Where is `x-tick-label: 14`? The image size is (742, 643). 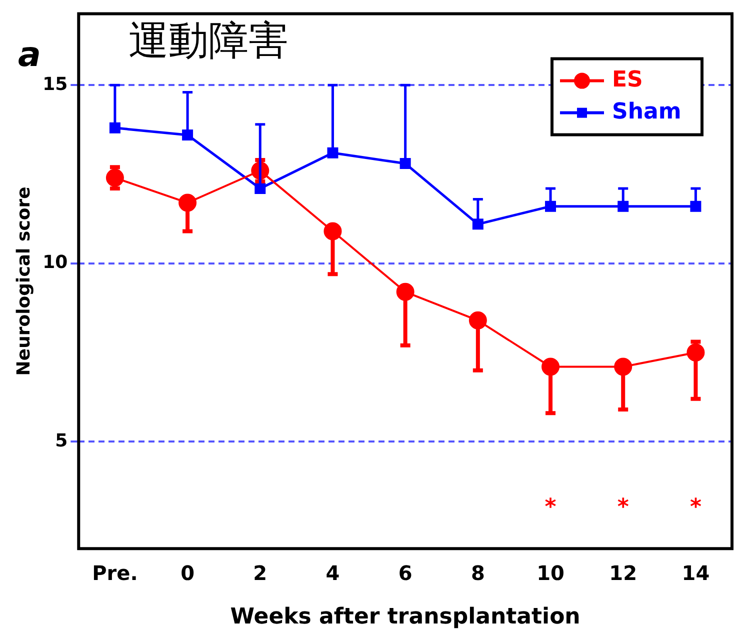 x-tick-label: 14 is located at coordinates (696, 572).